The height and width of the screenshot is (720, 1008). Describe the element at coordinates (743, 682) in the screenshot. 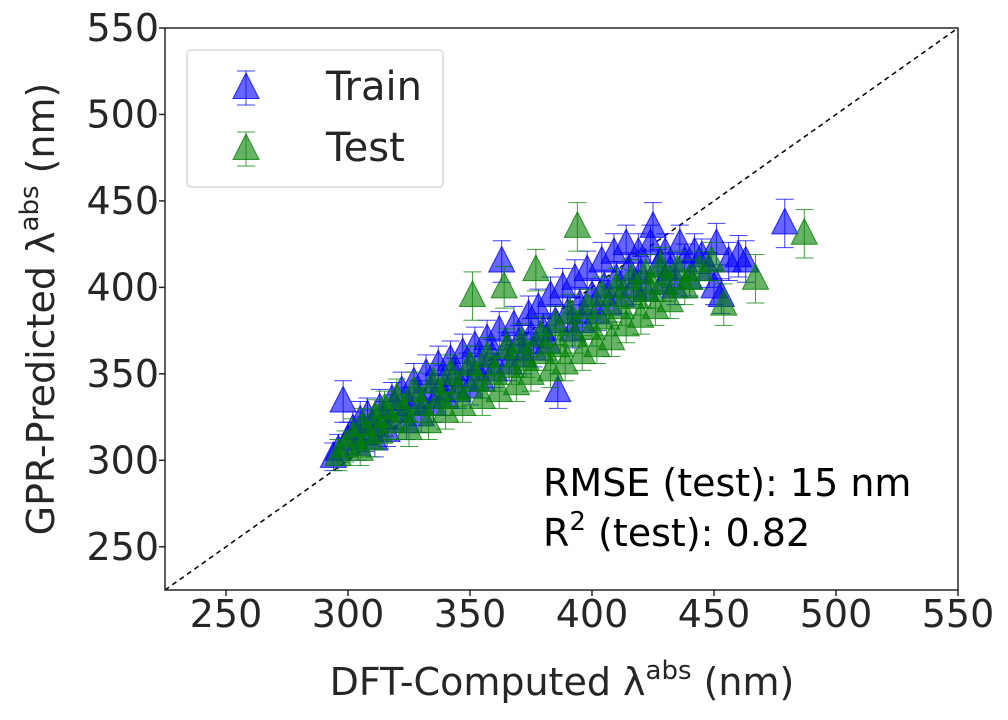

I see `x-axis-title-suffix: (nm)` at that location.